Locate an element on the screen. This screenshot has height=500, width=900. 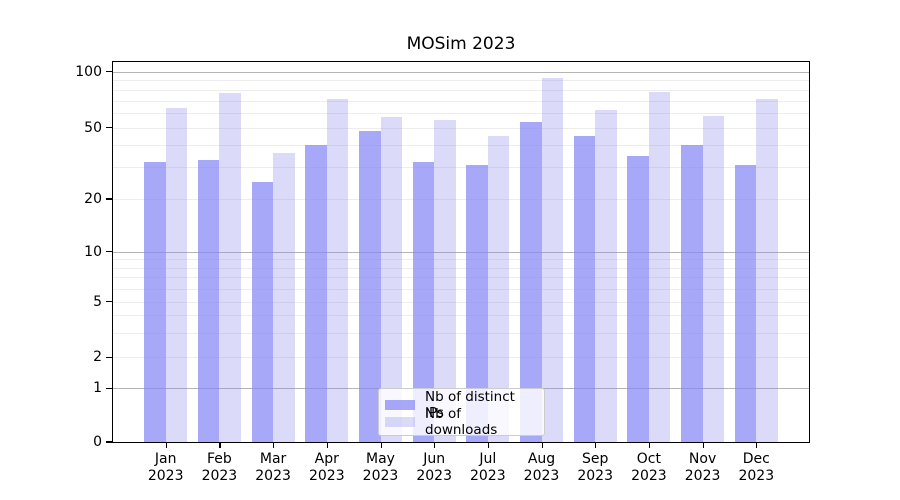
y-tick-label: 20 is located at coordinates (93, 199).